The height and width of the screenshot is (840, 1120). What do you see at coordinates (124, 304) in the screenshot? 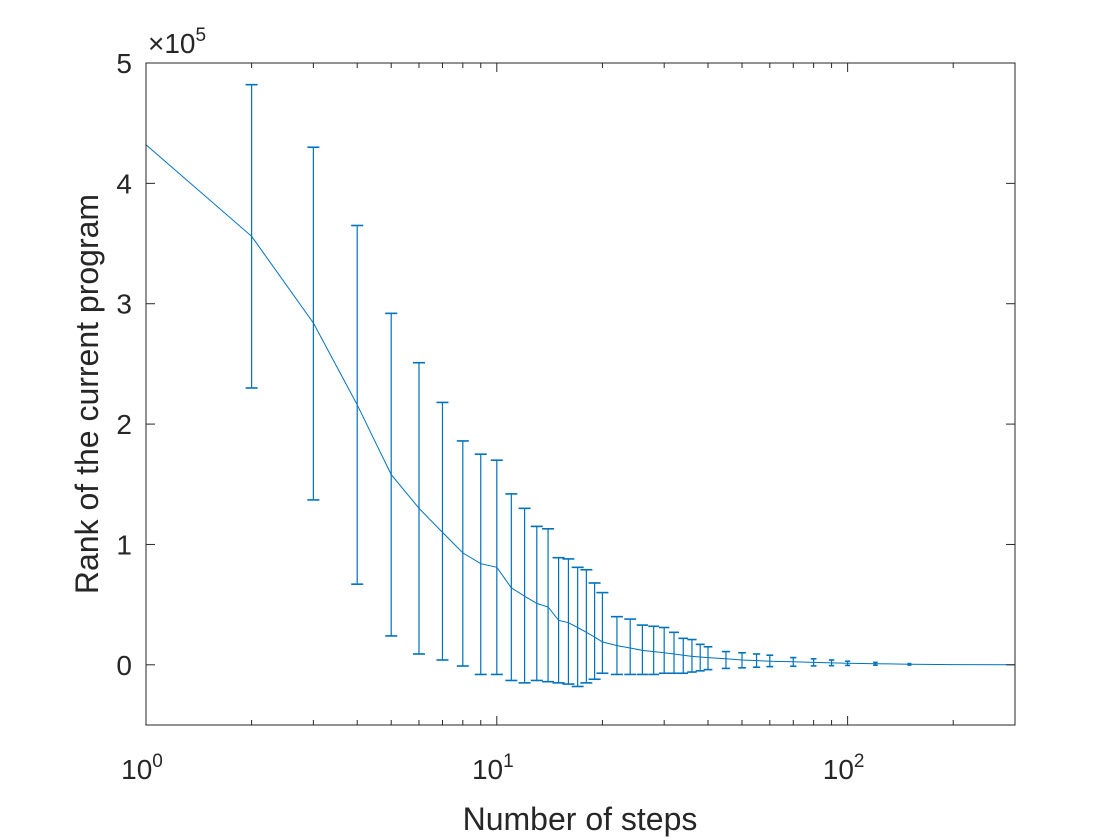
I see `y-tick-label: 3` at bounding box center [124, 304].